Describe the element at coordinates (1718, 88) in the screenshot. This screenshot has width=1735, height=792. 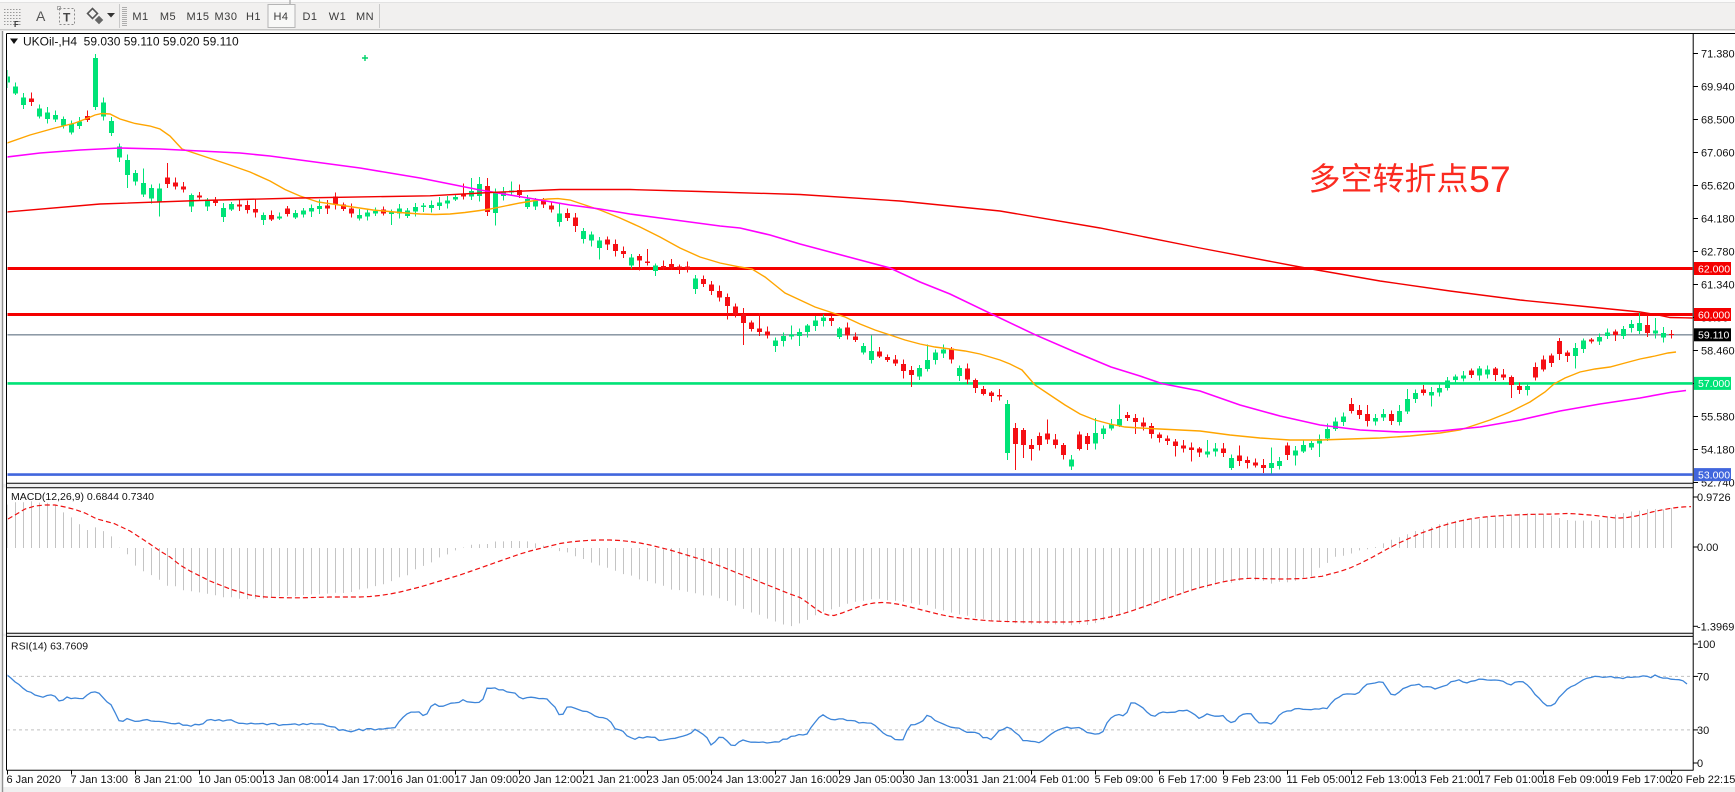
I see `svg-text: 69.940` at that location.